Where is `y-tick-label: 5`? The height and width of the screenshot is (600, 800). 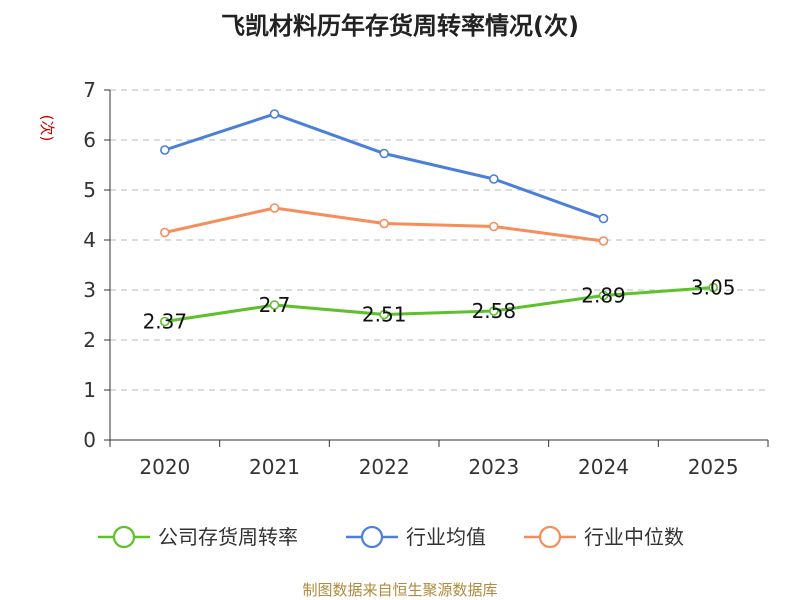 y-tick-label: 5 is located at coordinates (89, 190).